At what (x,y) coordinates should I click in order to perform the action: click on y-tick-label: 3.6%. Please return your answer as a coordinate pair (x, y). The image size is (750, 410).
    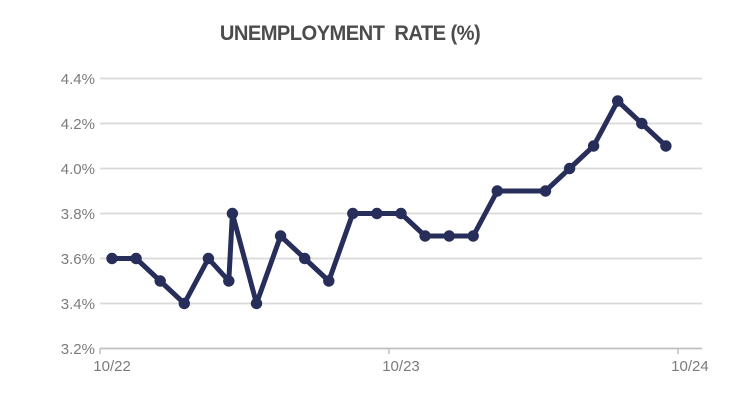
    Looking at the image, I should click on (78, 259).